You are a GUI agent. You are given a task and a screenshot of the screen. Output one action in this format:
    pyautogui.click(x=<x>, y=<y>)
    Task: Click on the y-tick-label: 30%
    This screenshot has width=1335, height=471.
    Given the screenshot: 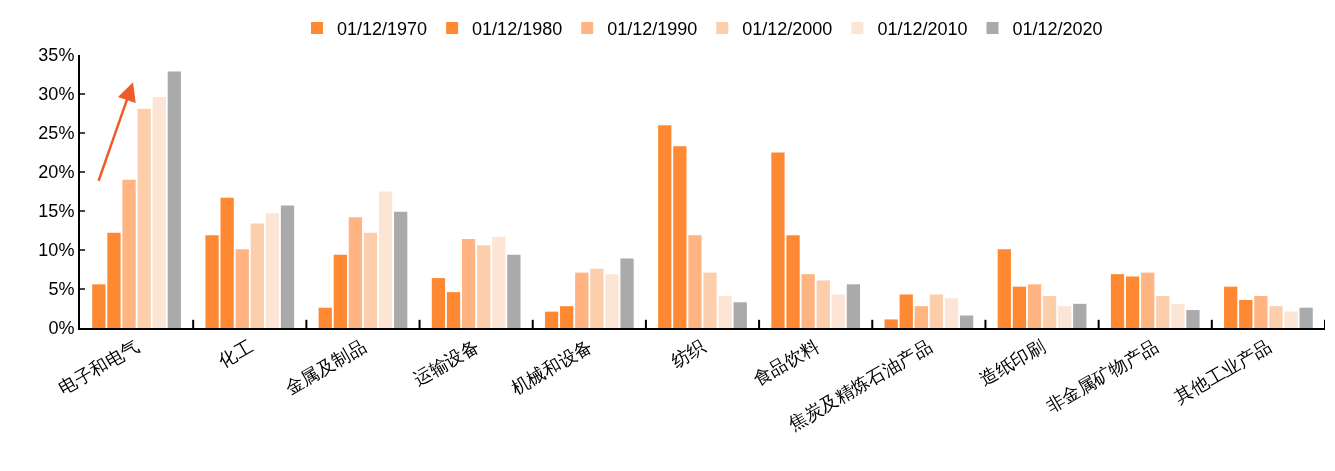 What is the action you would take?
    pyautogui.click(x=56, y=94)
    